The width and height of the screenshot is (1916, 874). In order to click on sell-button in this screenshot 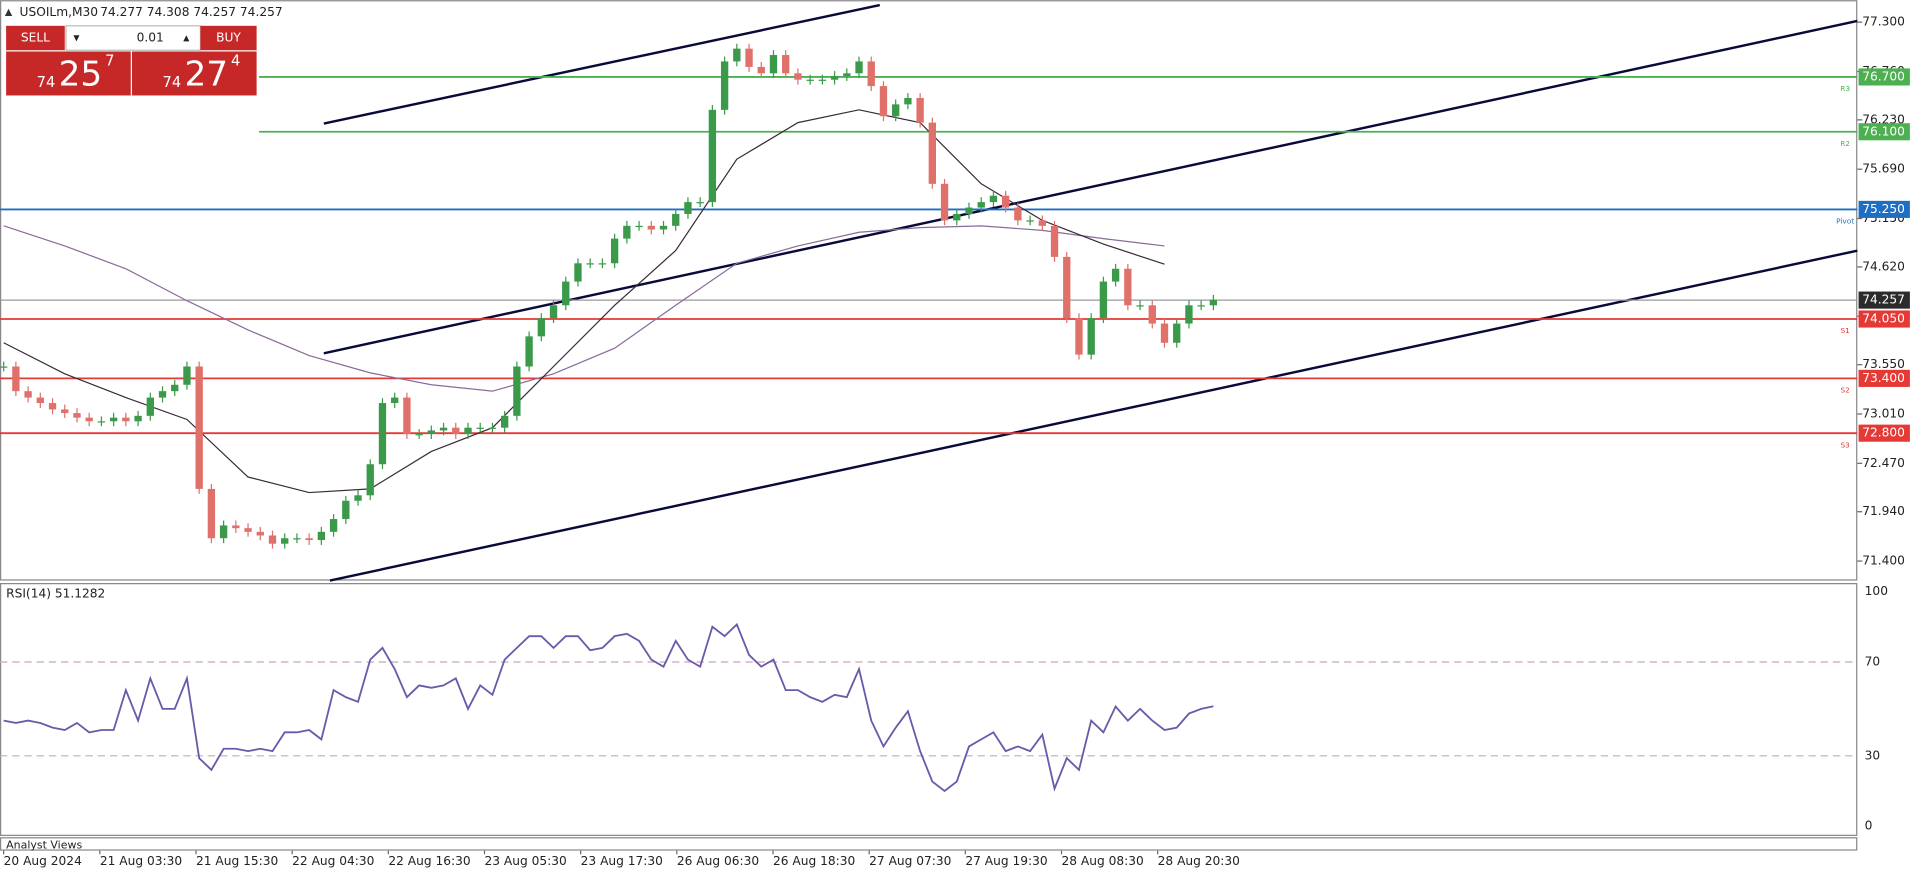, I will do `click(35, 38)`.